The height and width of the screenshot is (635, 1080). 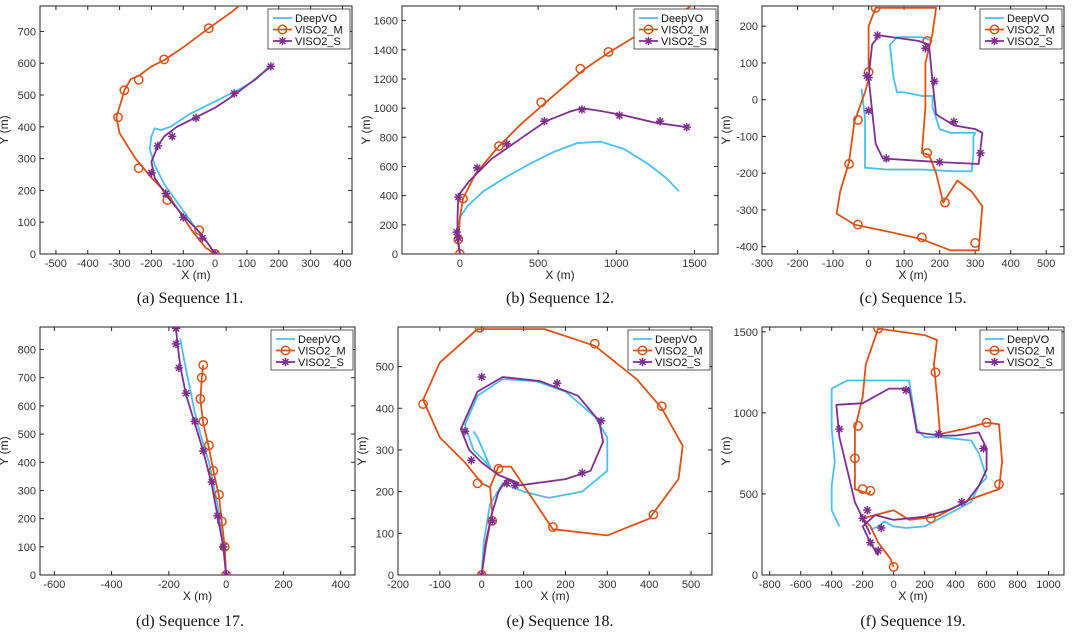 I want to click on legend-label-deepvo: DeepVO, so click(x=1028, y=19).